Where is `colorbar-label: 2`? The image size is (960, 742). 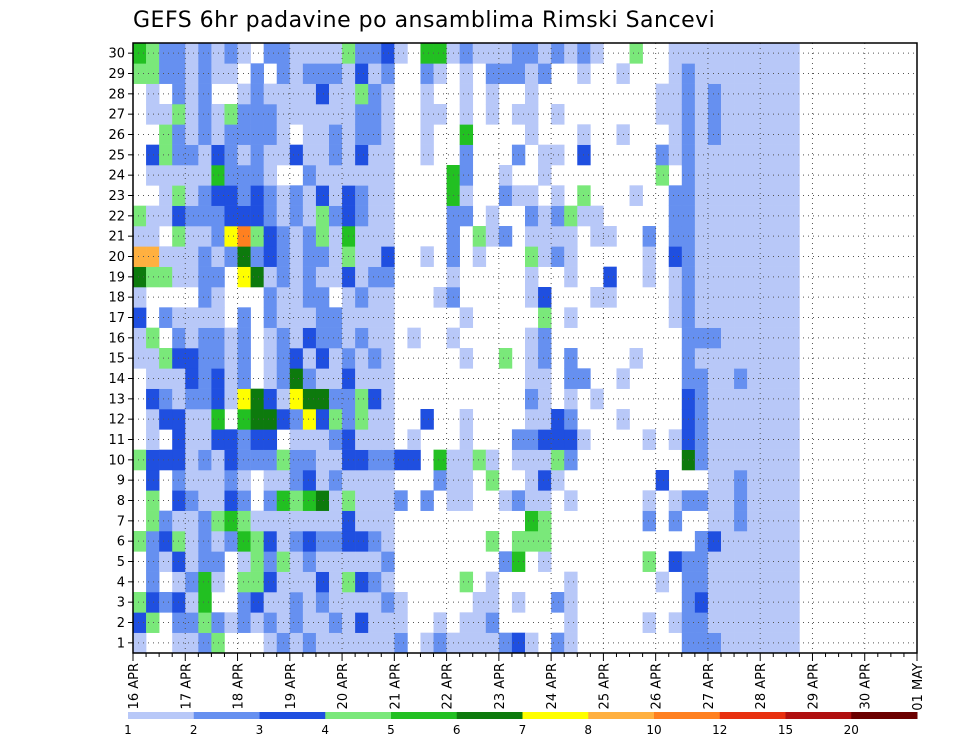 colorbar-label: 2 is located at coordinates (194, 730).